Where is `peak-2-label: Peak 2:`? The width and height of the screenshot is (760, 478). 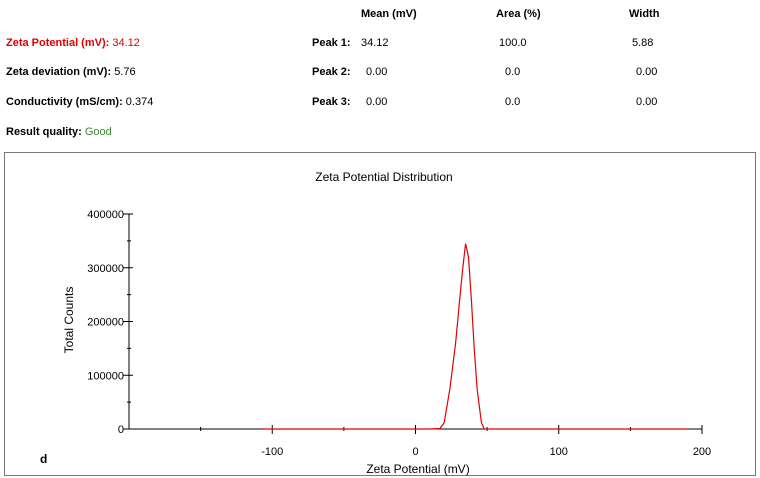
peak-2-label: Peak 2: is located at coordinates (331, 72).